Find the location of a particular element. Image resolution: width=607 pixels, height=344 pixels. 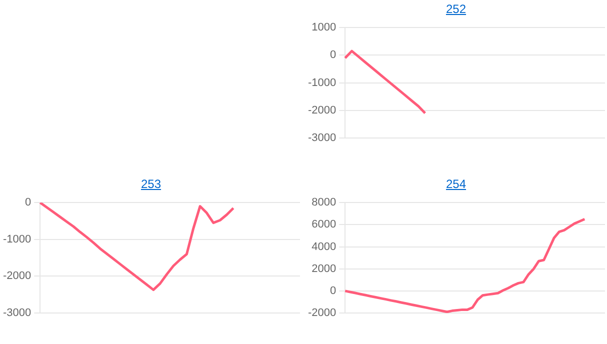

y-tick-label: 6000 is located at coordinates (324, 224).